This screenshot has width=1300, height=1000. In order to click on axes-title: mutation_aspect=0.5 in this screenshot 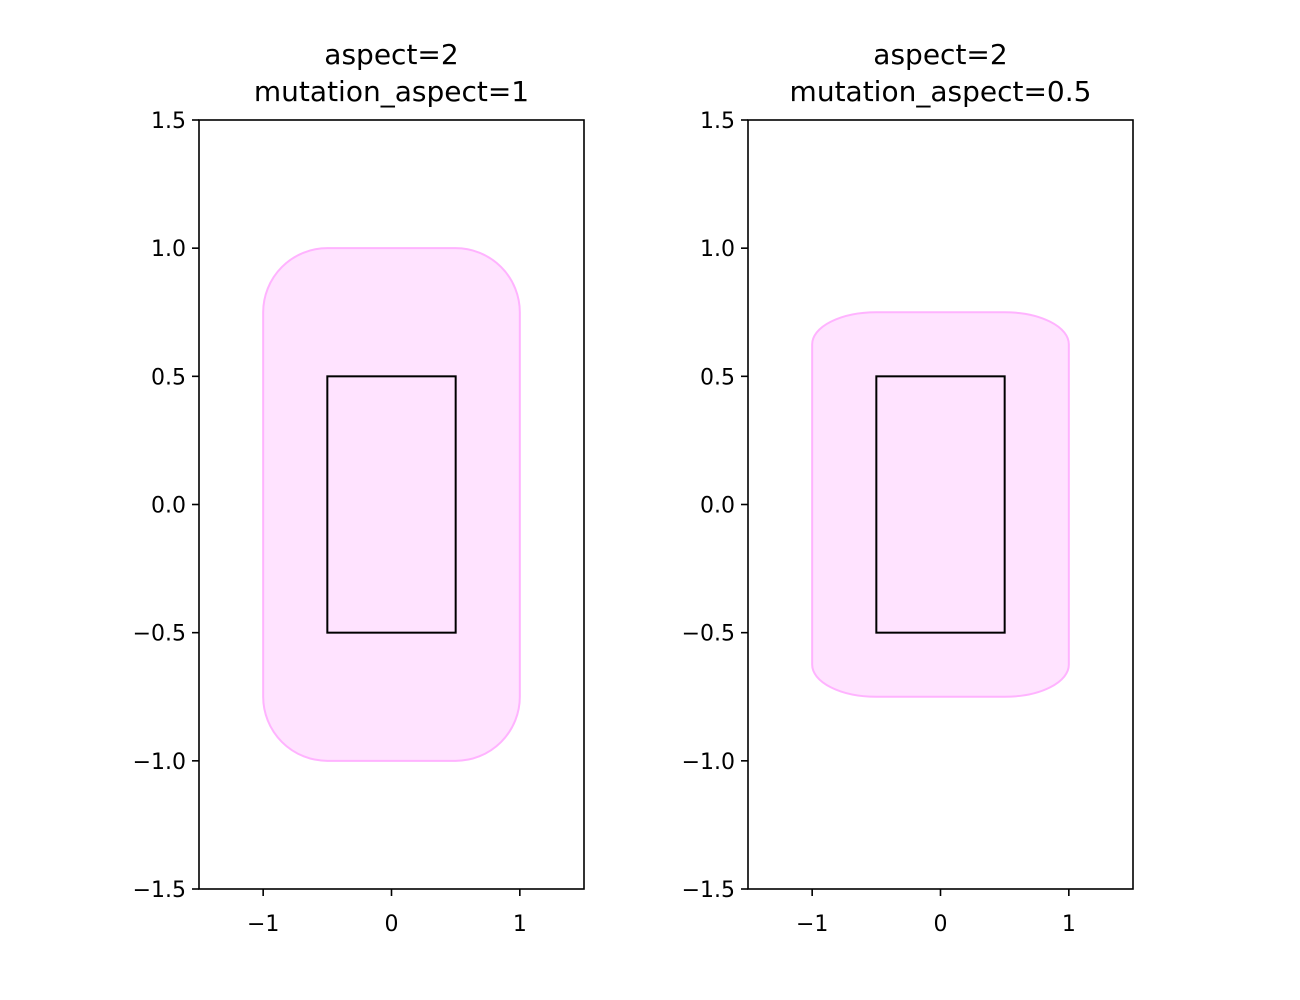, I will do `click(941, 91)`.